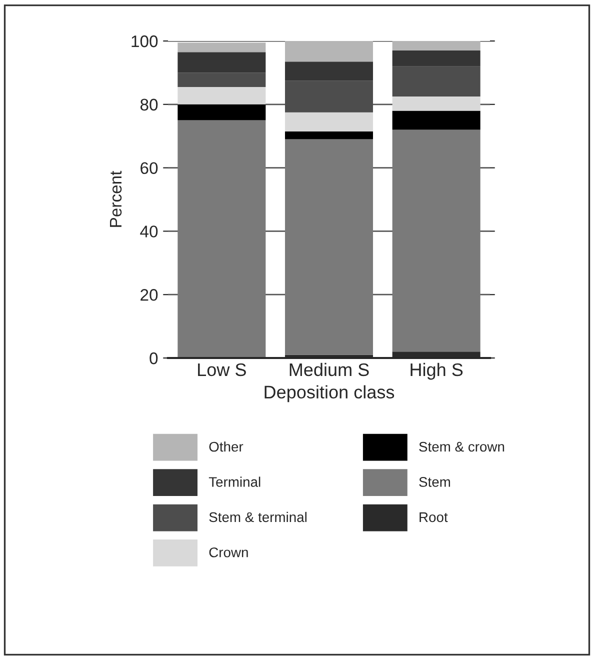  Describe the element at coordinates (228, 552) in the screenshot. I see `legend-label: Crown` at that location.